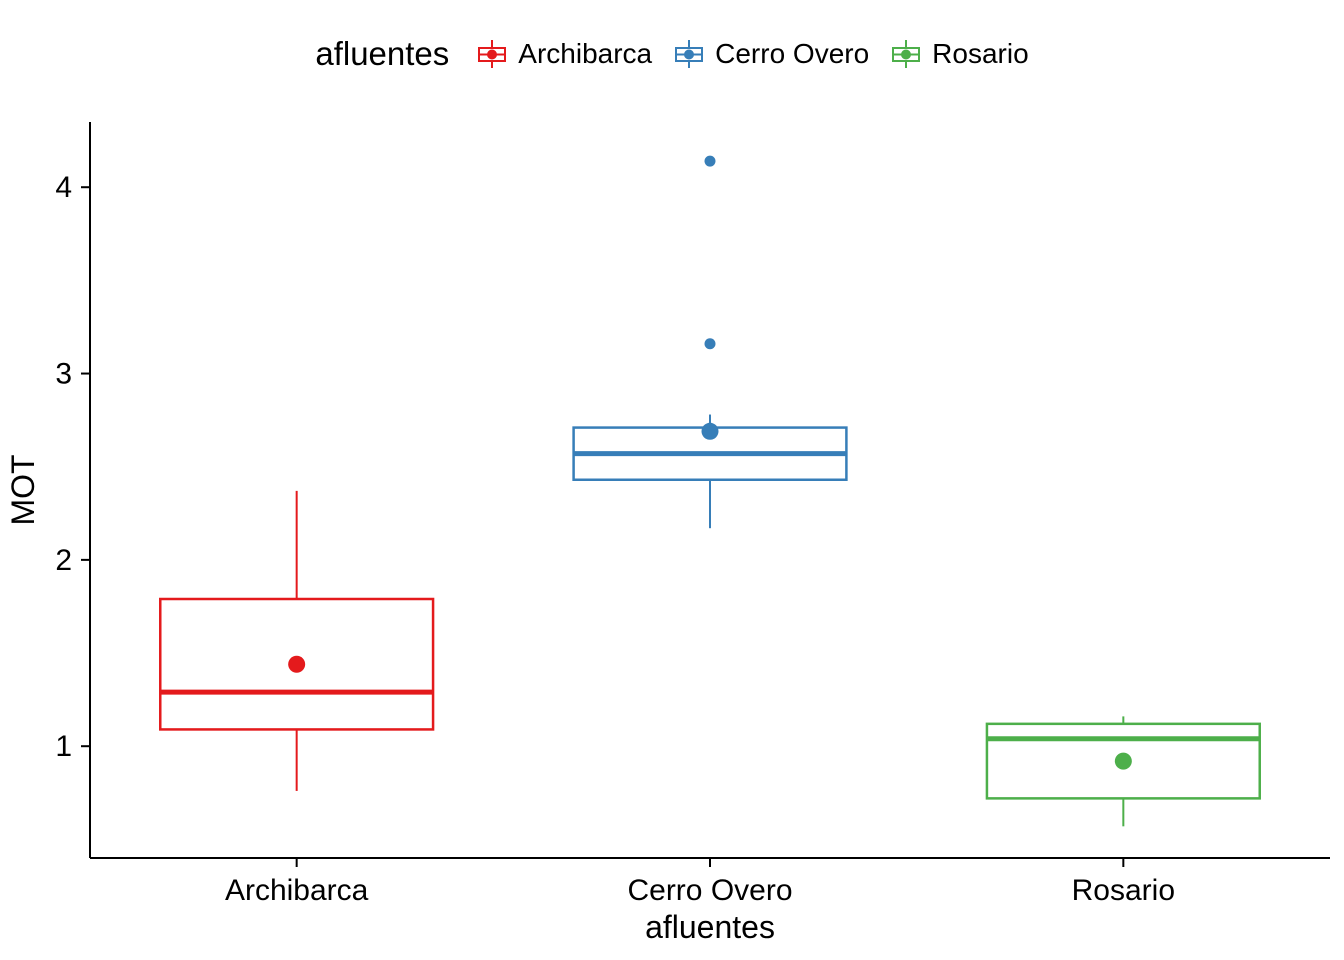 The height and width of the screenshot is (960, 1344). I want to click on x-tick-label: Cerro Overo, so click(709, 890).